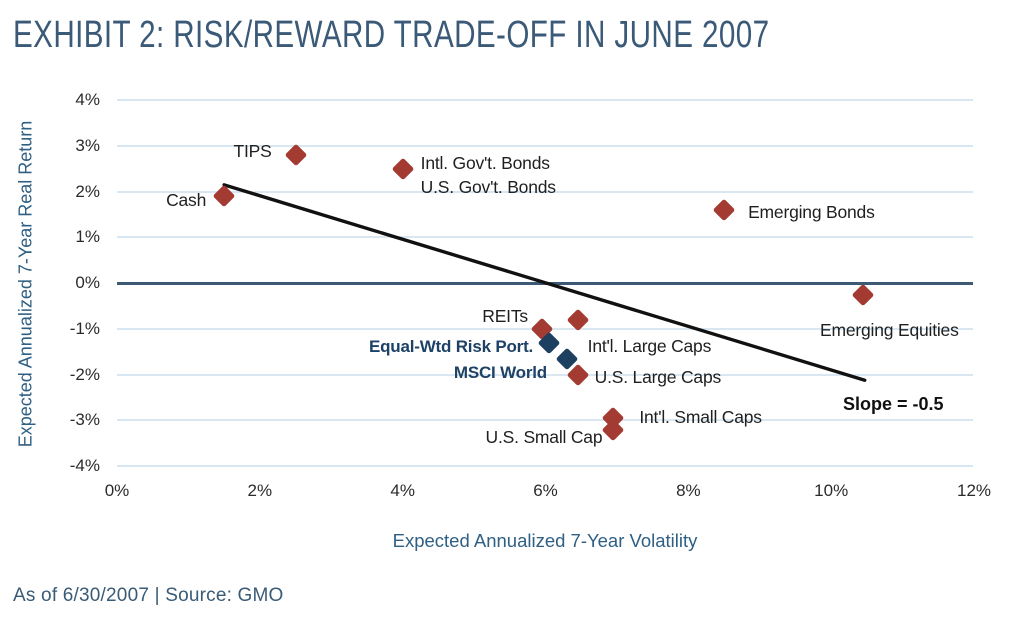 This screenshot has height=642, width=1024. I want to click on x-tick-12: 12%, so click(974, 490).